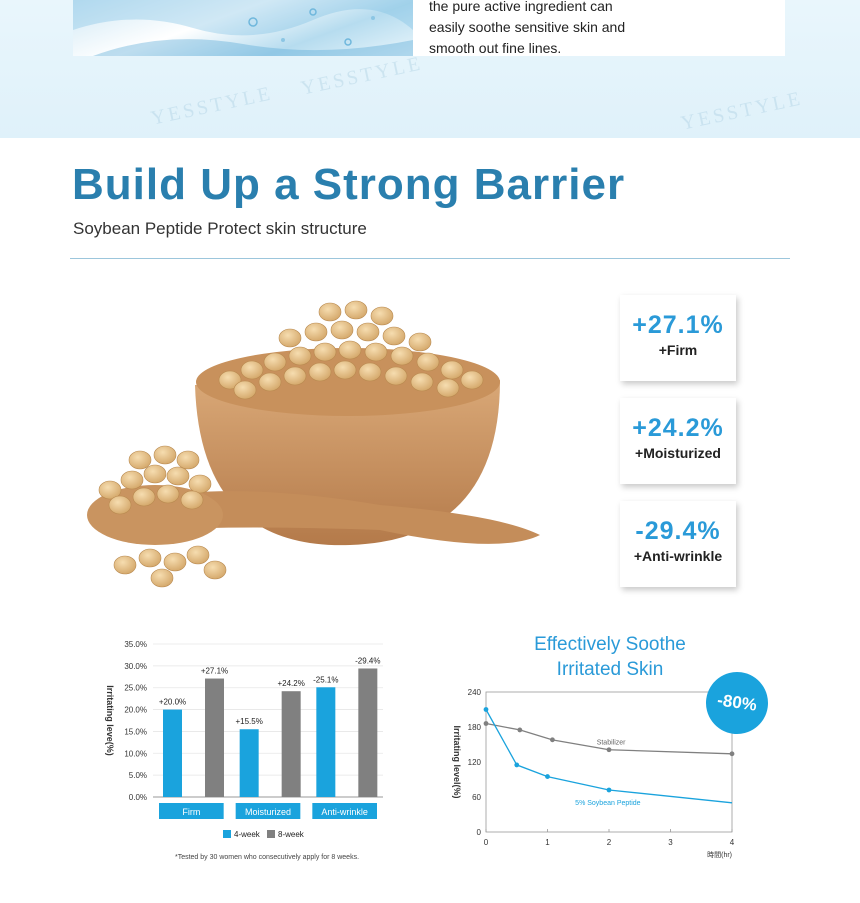 The width and height of the screenshot is (860, 903). Describe the element at coordinates (430, 258) in the screenshot. I see `divider` at that location.